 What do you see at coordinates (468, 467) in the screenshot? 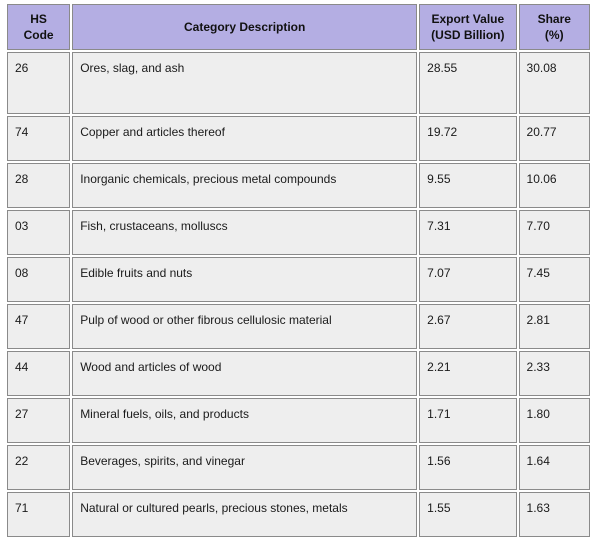
I see `export-value-cell: 1.56` at bounding box center [468, 467].